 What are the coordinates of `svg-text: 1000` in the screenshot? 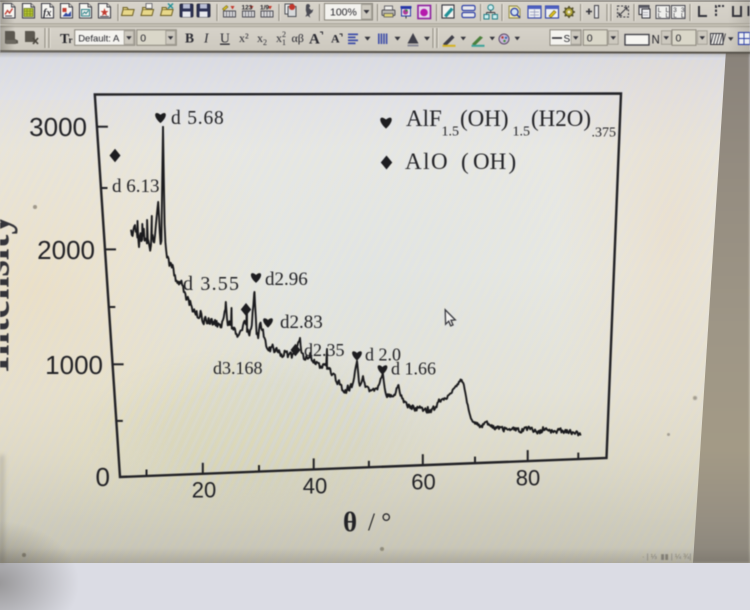 It's located at (74, 365).